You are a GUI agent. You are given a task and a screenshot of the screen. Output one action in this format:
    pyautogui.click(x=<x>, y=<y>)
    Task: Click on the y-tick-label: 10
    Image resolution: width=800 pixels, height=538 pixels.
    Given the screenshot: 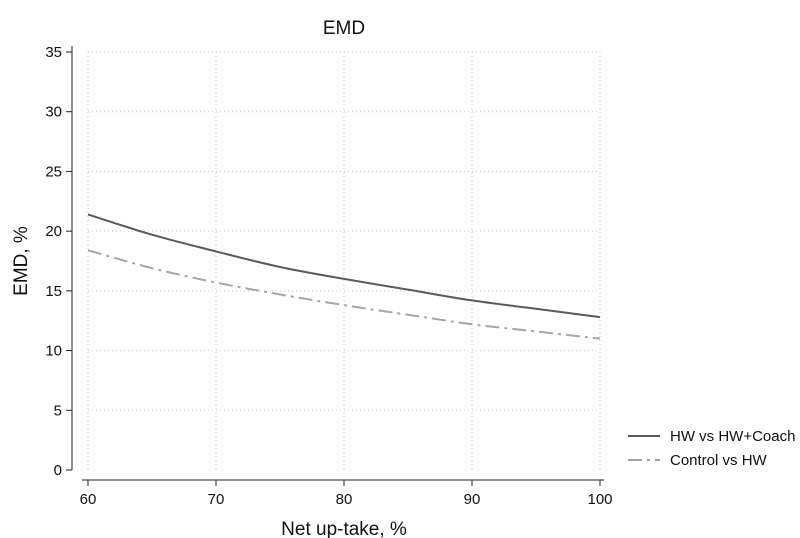 What is the action you would take?
    pyautogui.click(x=53, y=351)
    